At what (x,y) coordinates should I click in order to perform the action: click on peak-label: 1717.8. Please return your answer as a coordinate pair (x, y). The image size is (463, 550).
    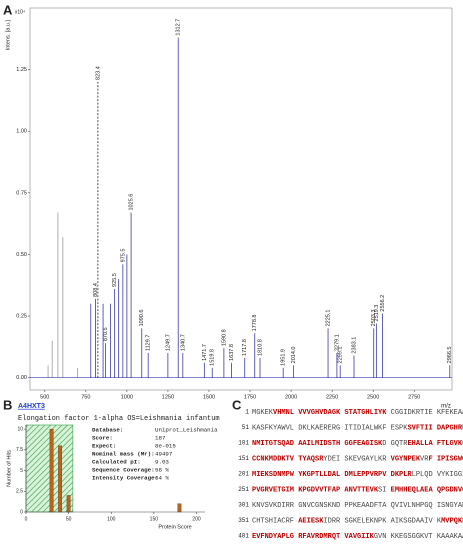
    Looking at the image, I should click on (245, 347).